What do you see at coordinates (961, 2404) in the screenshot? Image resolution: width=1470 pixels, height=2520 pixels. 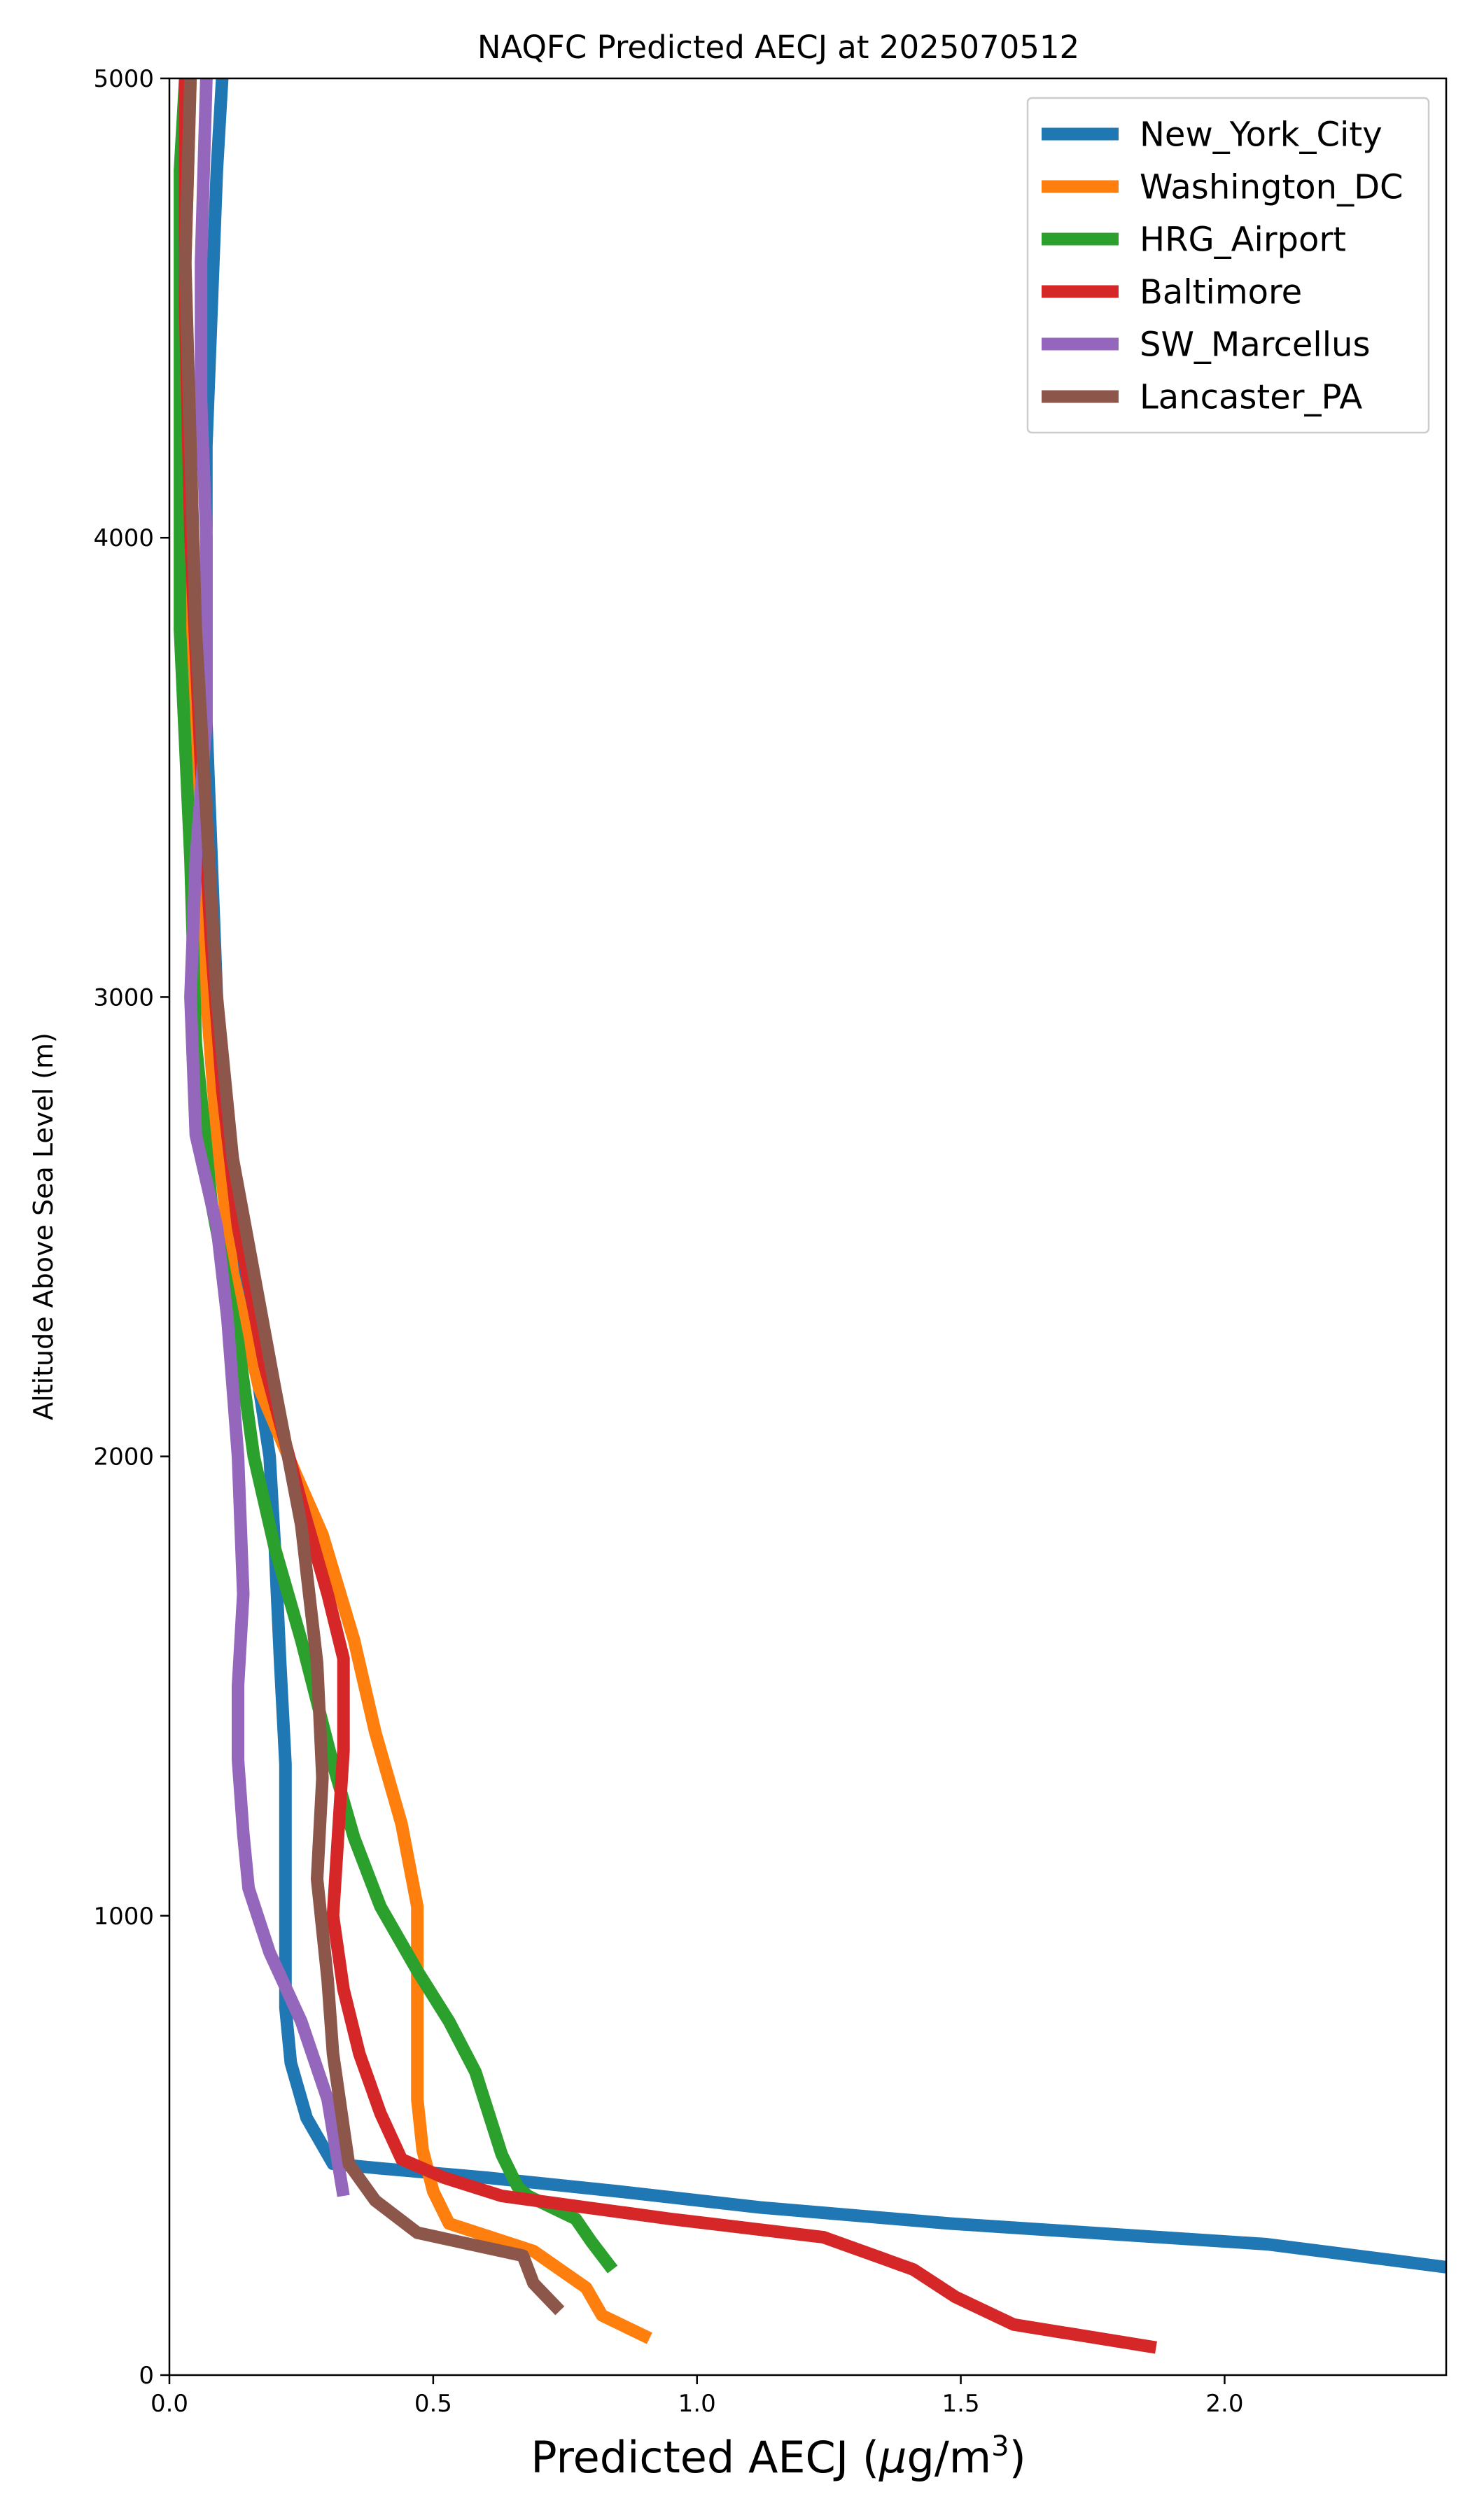 I see `x-tick-label: 1.5` at bounding box center [961, 2404].